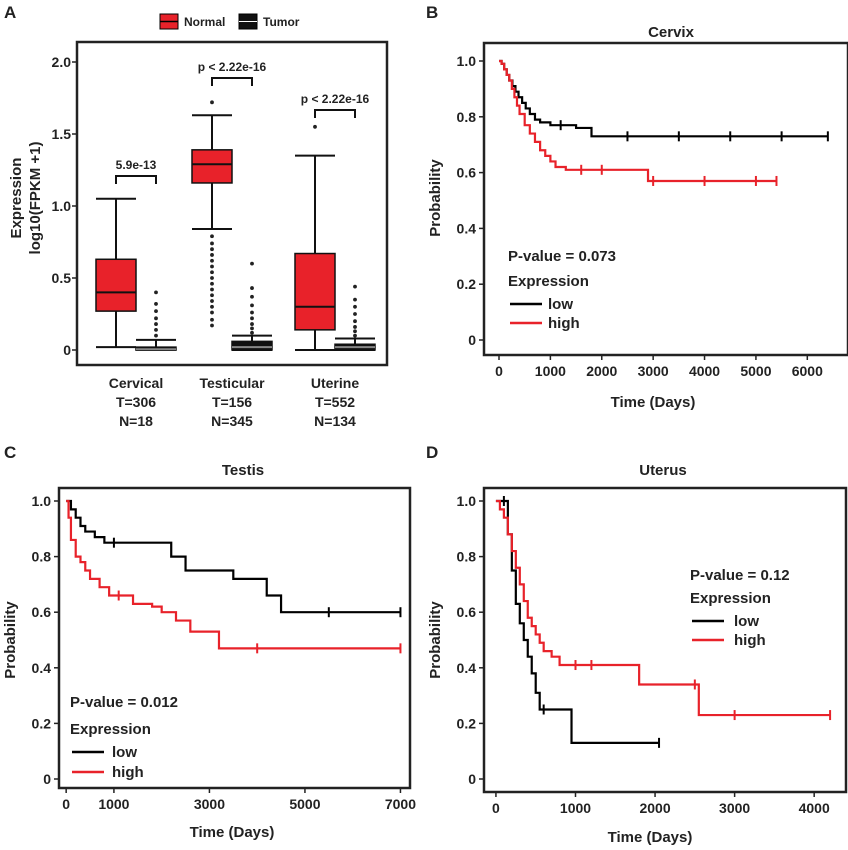 The image size is (848, 850). I want to click on panel-b-ytick-label: 0.2, so click(467, 284).